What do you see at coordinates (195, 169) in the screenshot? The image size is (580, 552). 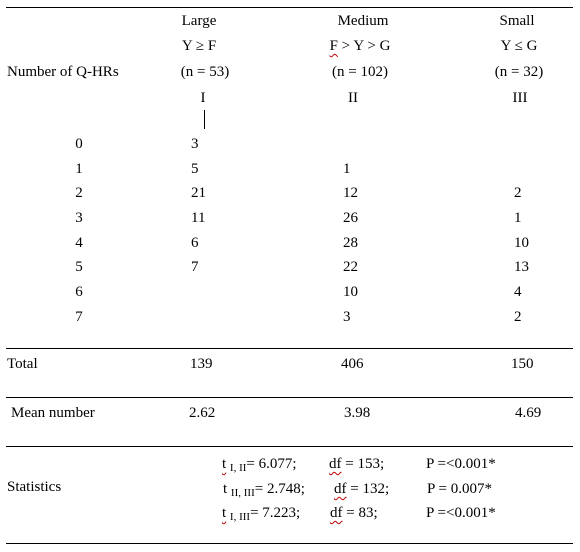 I see `cell-large: 5` at bounding box center [195, 169].